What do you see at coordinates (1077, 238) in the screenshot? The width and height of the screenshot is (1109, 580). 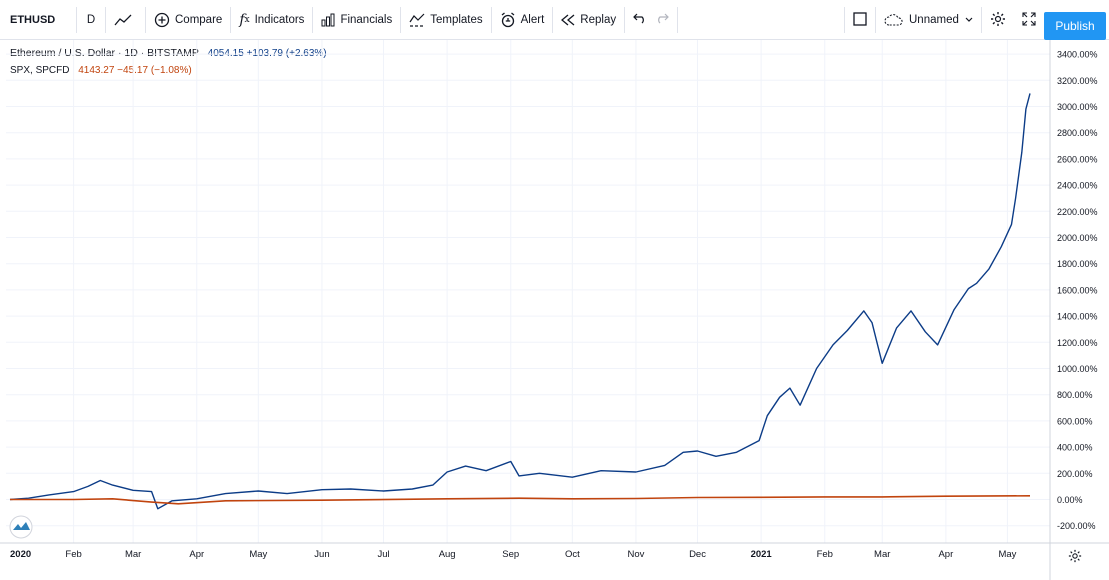 I see `y-tick-label: 2000.00%` at bounding box center [1077, 238].